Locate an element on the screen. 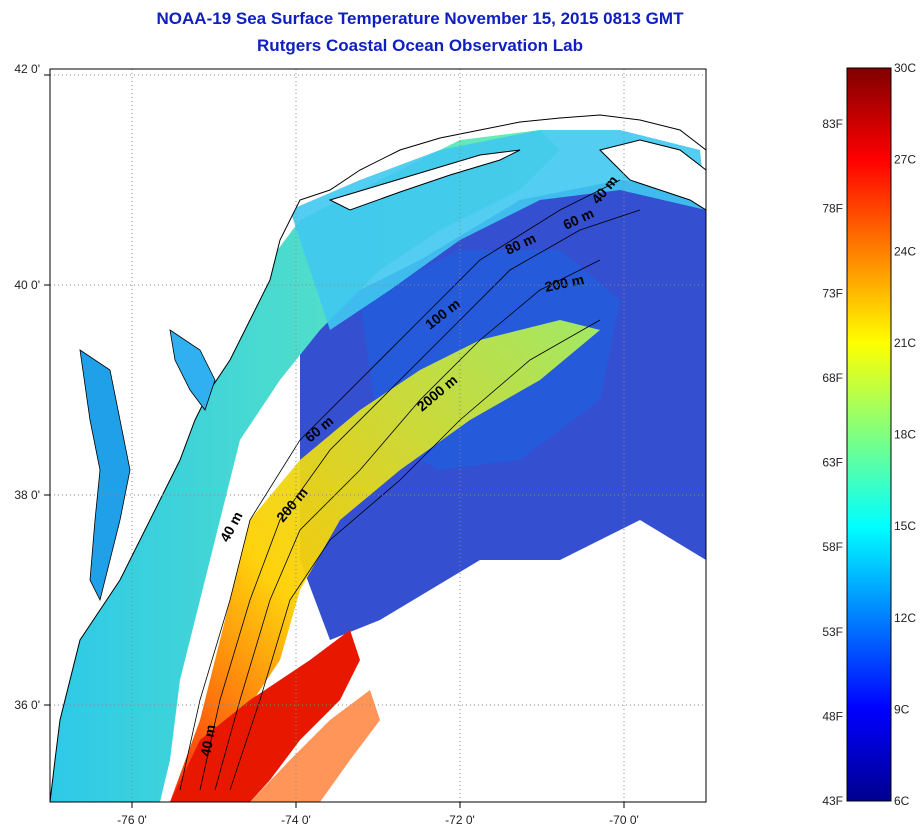 The height and width of the screenshot is (832, 920). colorbar-fahrenheit-label: 78F is located at coordinates (832, 209).